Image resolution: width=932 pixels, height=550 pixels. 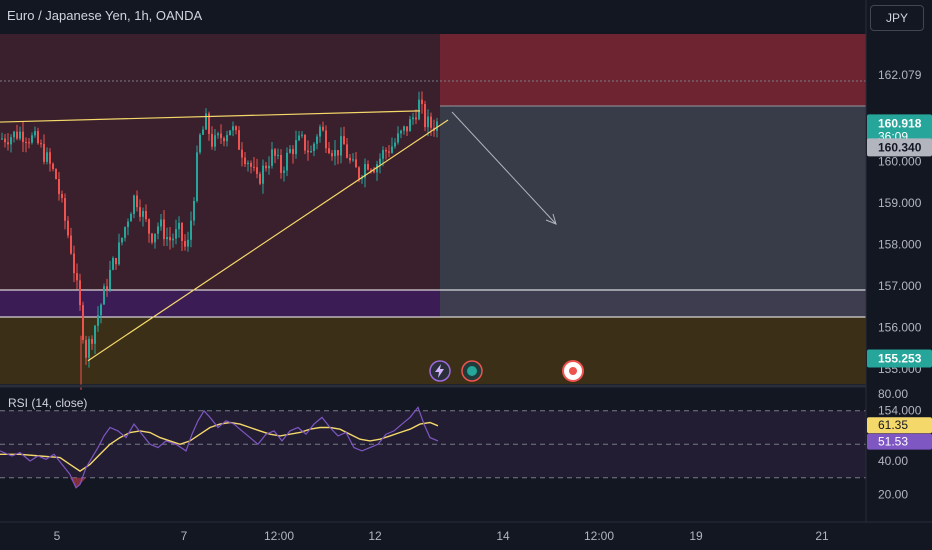 What do you see at coordinates (48, 403) in the screenshot?
I see `rsi-indicator-label: RSI (14, close)` at bounding box center [48, 403].